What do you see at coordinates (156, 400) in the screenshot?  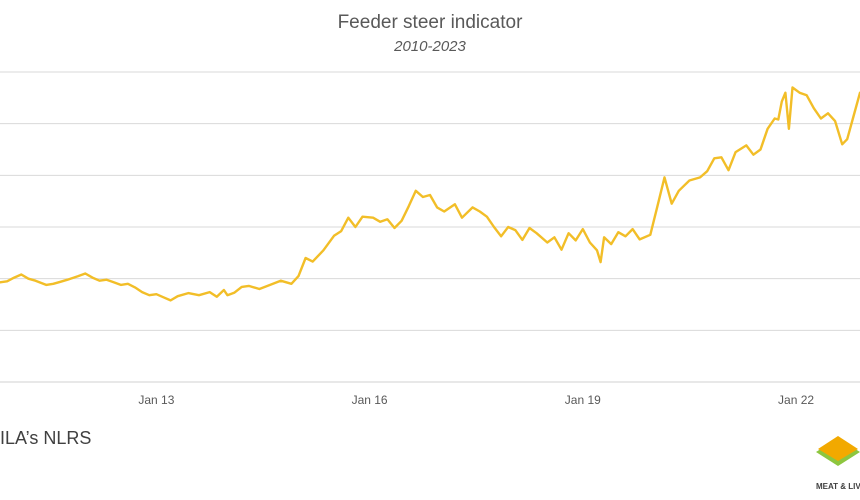 I see `x-tick-label-0: Jan 13` at bounding box center [156, 400].